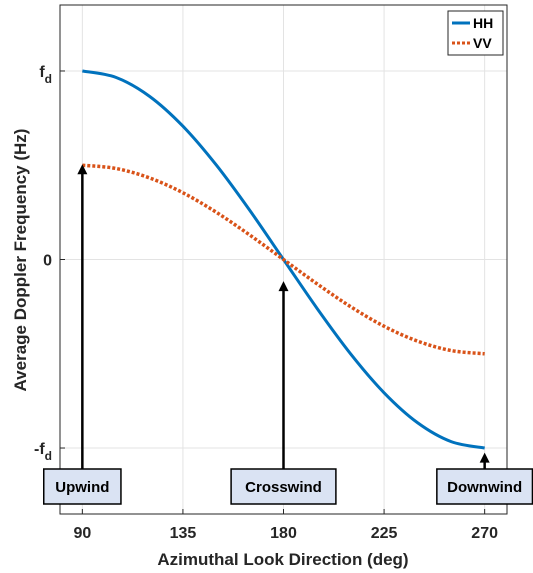  What do you see at coordinates (384, 533) in the screenshot?
I see `x-tick-label: 225` at bounding box center [384, 533].